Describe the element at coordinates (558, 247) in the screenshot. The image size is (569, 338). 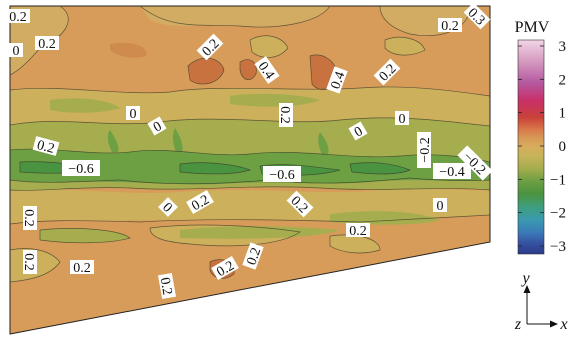
I see `colorbar-tick-label: −3` at that location.